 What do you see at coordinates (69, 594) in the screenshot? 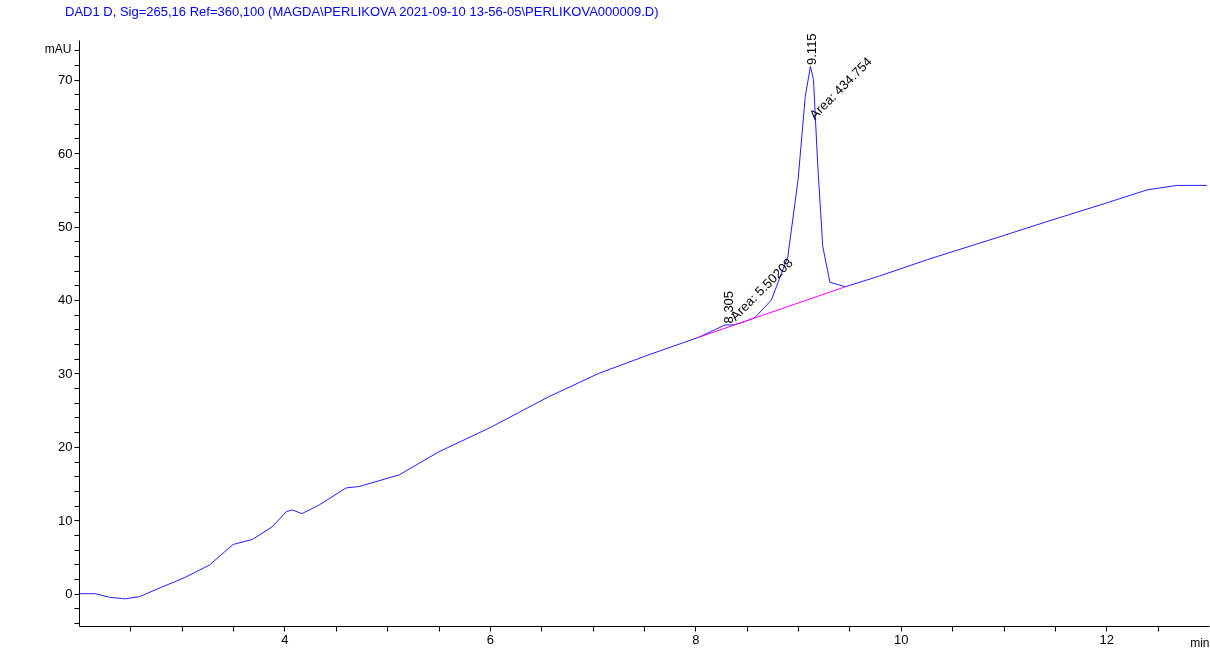
I see `y-tick-label: 0` at bounding box center [69, 594].